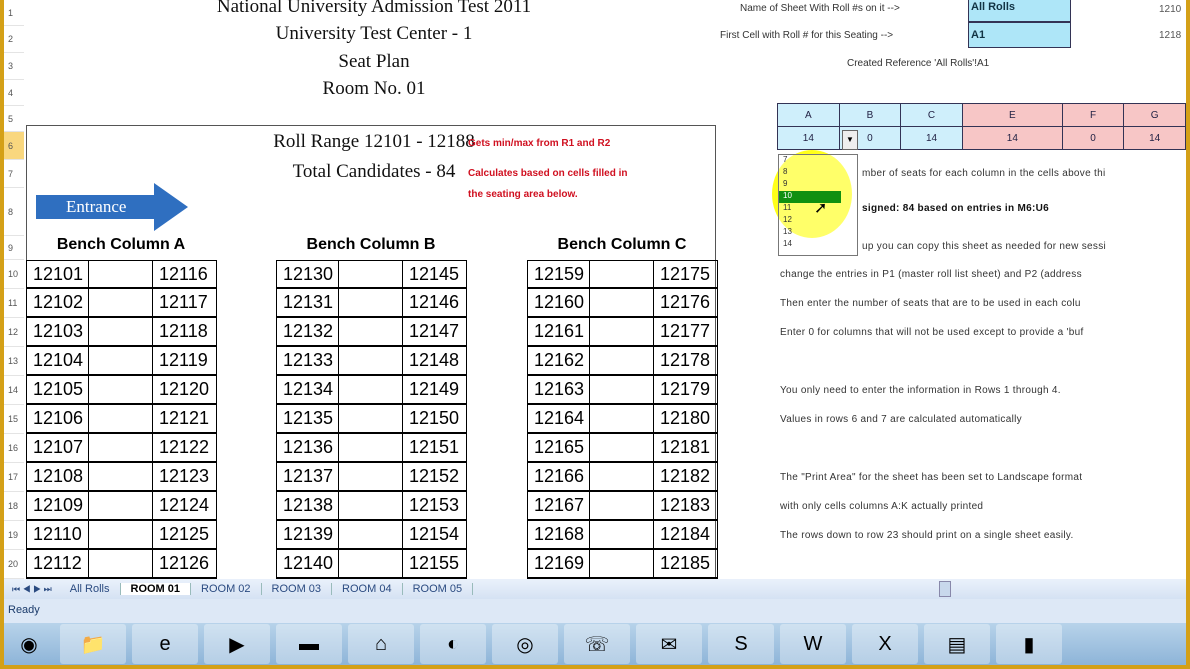 This screenshot has width=1190, height=669. What do you see at coordinates (559, 505) in the screenshot?
I see `seat-cell: 12167` at bounding box center [559, 505].